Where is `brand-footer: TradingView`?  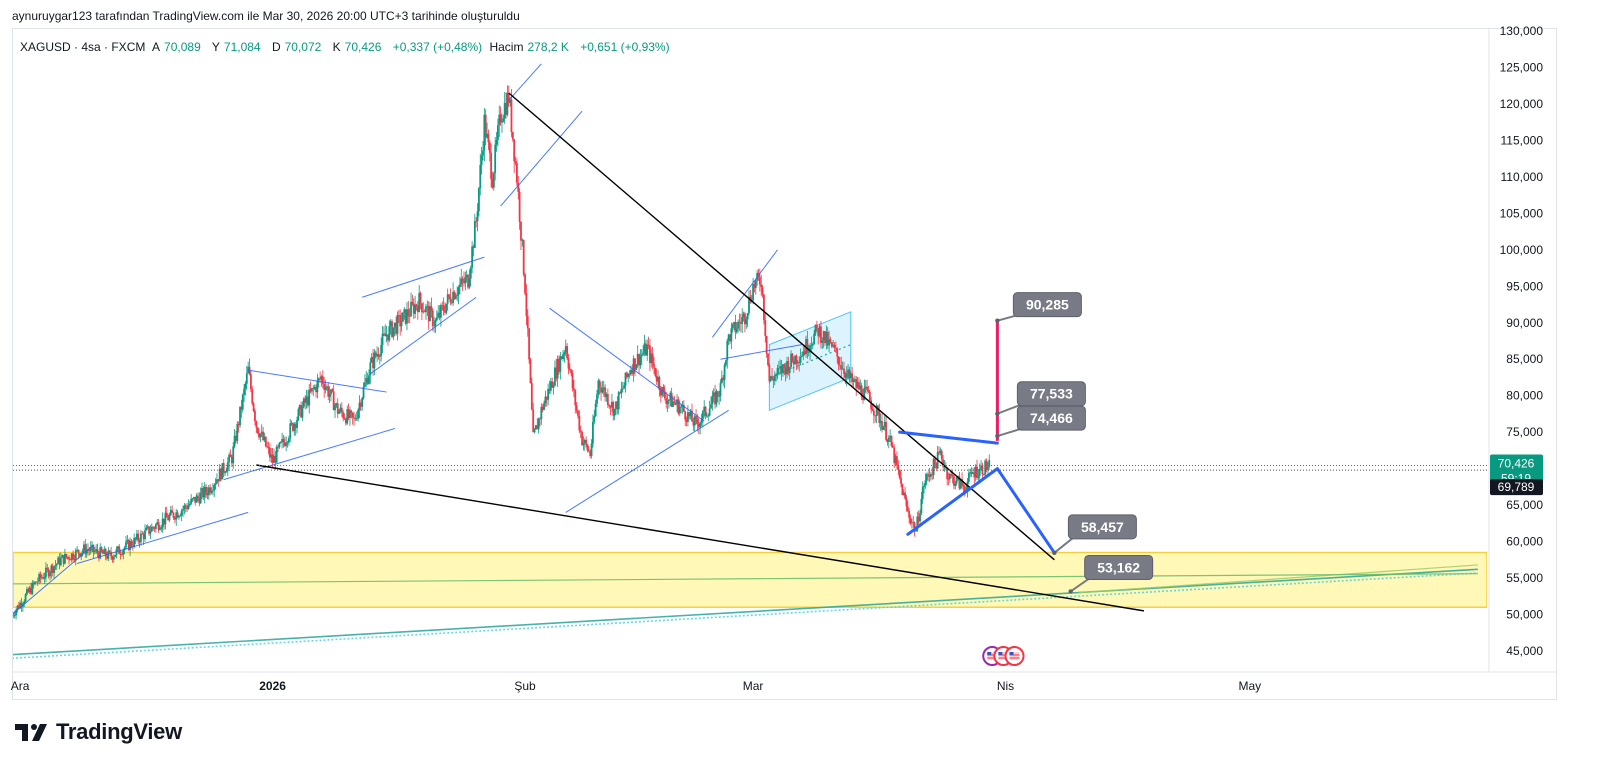
brand-footer: TradingView is located at coordinates (98, 732).